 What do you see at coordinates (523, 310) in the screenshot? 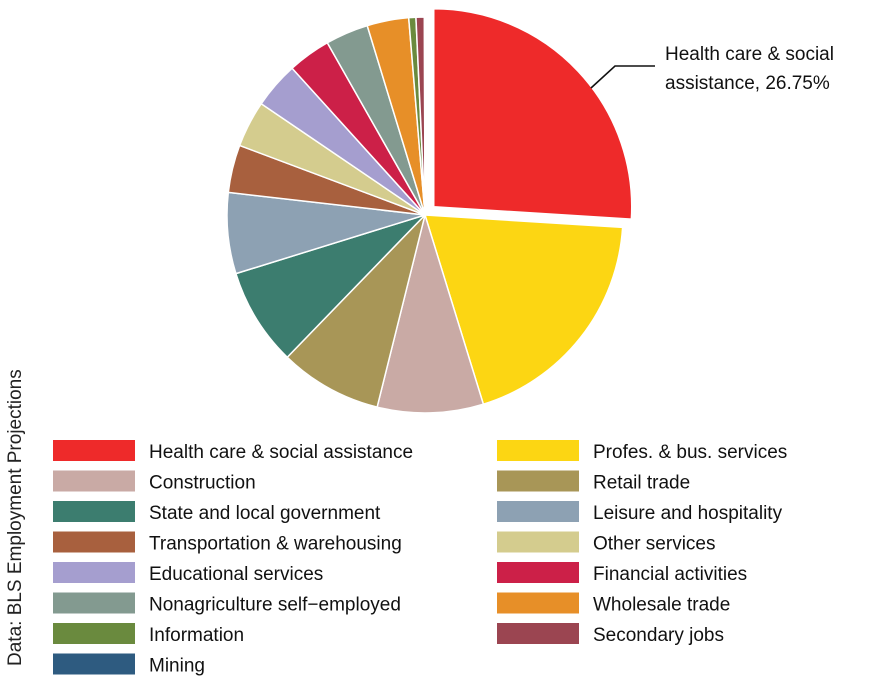
I see `pie-slice-profes-bus-services` at bounding box center [523, 310].